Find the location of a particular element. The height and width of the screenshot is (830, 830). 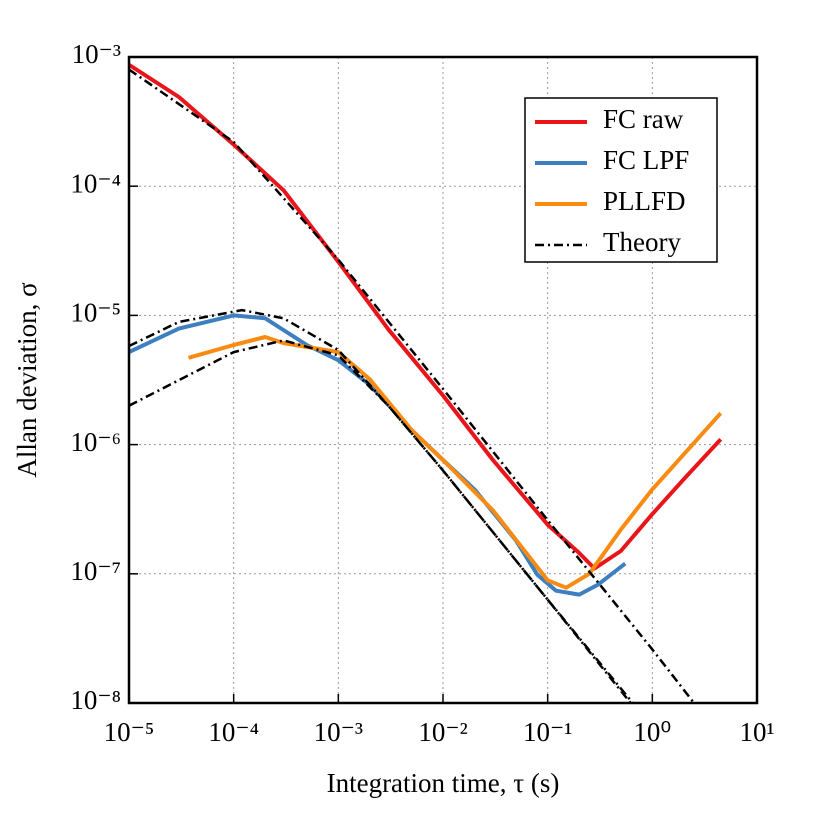

x-tick-label: 10⁻² is located at coordinates (442, 732).